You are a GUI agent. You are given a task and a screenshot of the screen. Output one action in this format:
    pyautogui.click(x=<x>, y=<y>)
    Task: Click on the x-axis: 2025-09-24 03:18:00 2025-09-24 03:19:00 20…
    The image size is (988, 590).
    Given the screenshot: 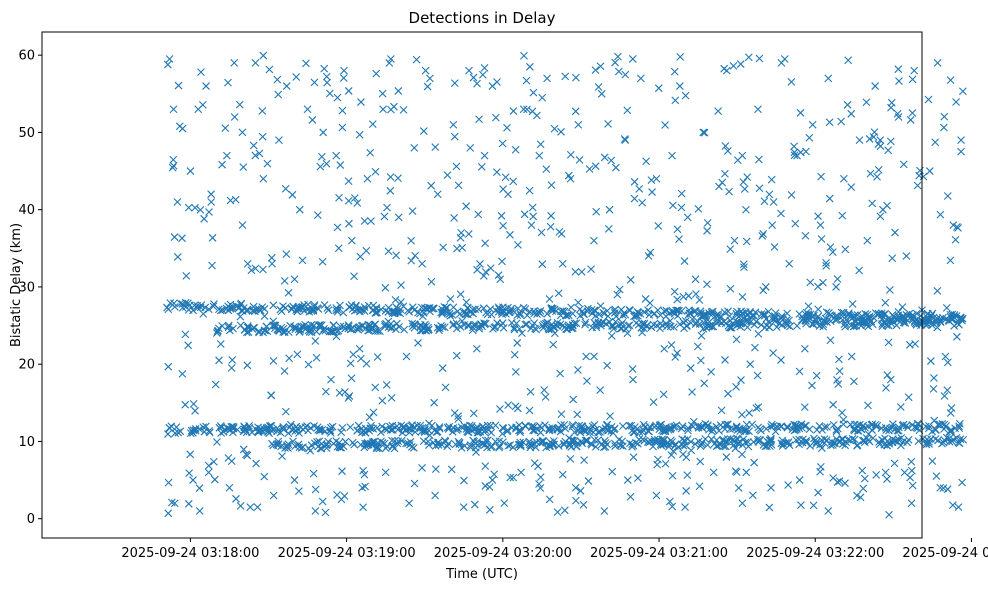 What is the action you would take?
    pyautogui.click(x=554, y=549)
    